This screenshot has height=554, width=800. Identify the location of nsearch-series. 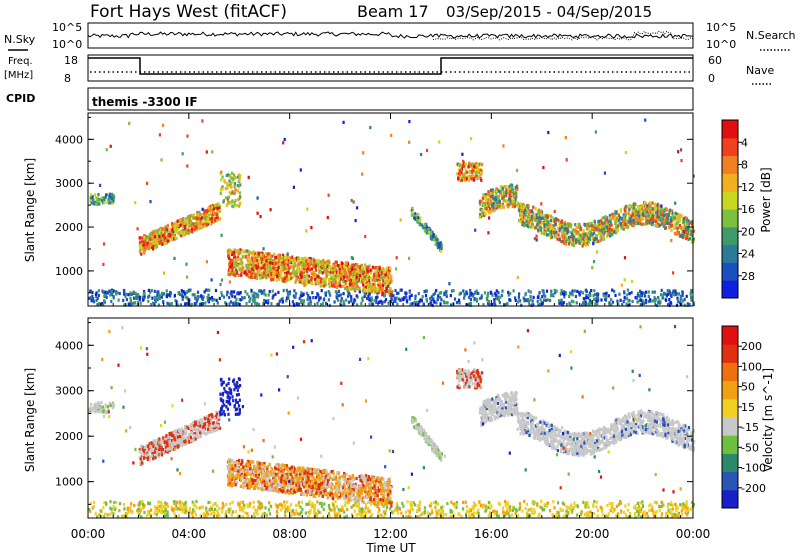
(563, 35).